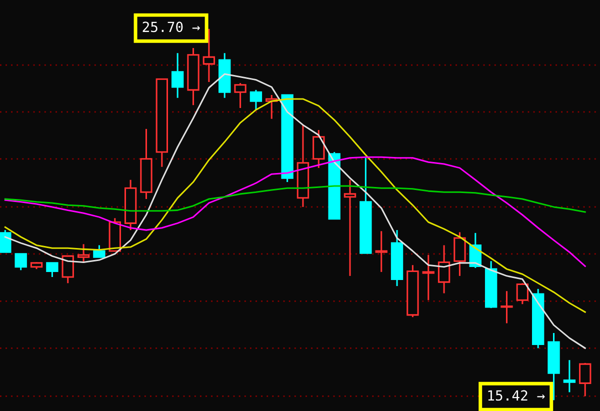  I want to click on annotation: 25.70 →, so click(171, 27).